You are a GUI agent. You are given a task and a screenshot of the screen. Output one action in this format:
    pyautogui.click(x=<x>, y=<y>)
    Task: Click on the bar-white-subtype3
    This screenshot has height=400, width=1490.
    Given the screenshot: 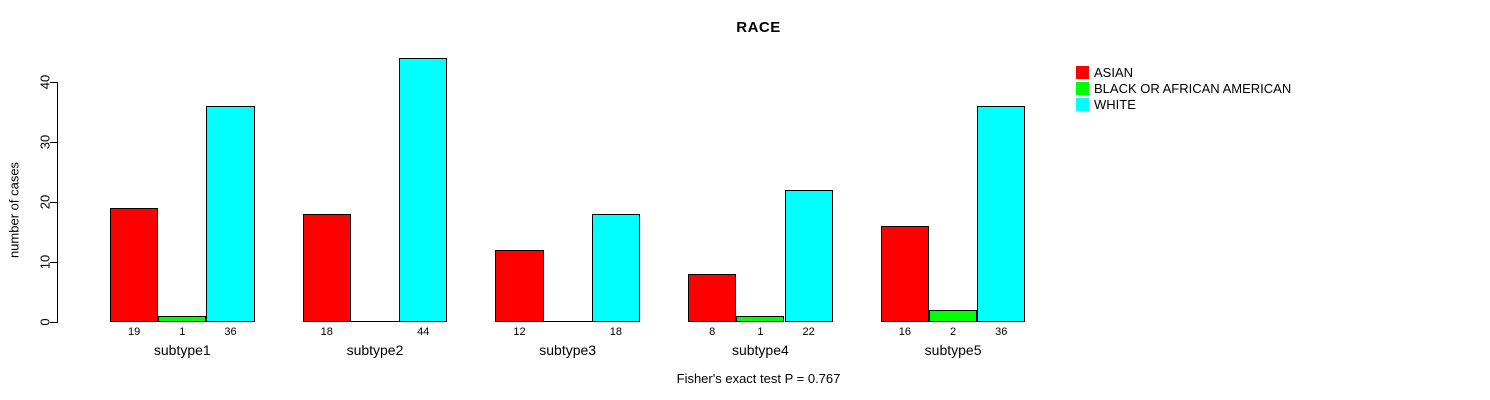 What is the action you would take?
    pyautogui.click(x=615, y=268)
    